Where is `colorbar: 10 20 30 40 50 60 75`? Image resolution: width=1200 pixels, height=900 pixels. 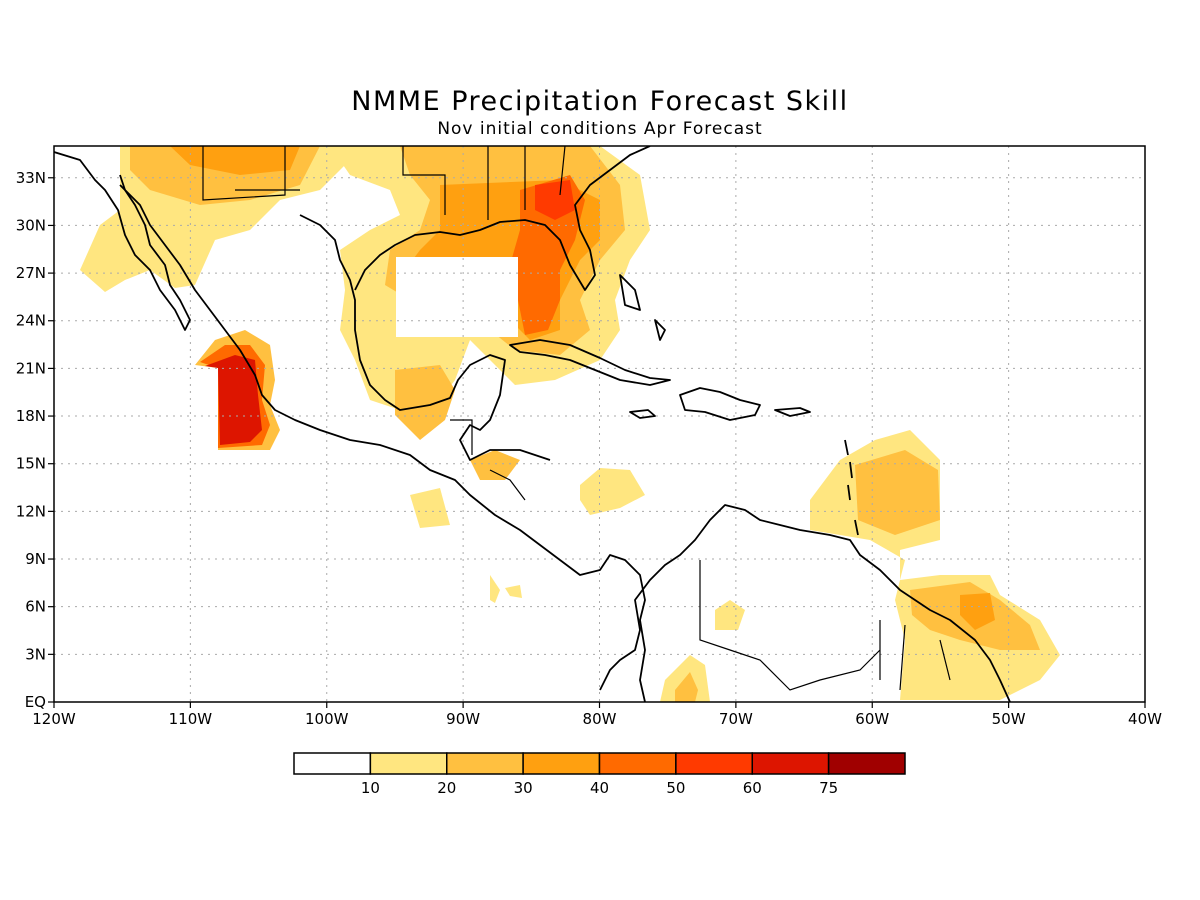
colorbar: 10 20 30 40 50 60 75 is located at coordinates (599, 774).